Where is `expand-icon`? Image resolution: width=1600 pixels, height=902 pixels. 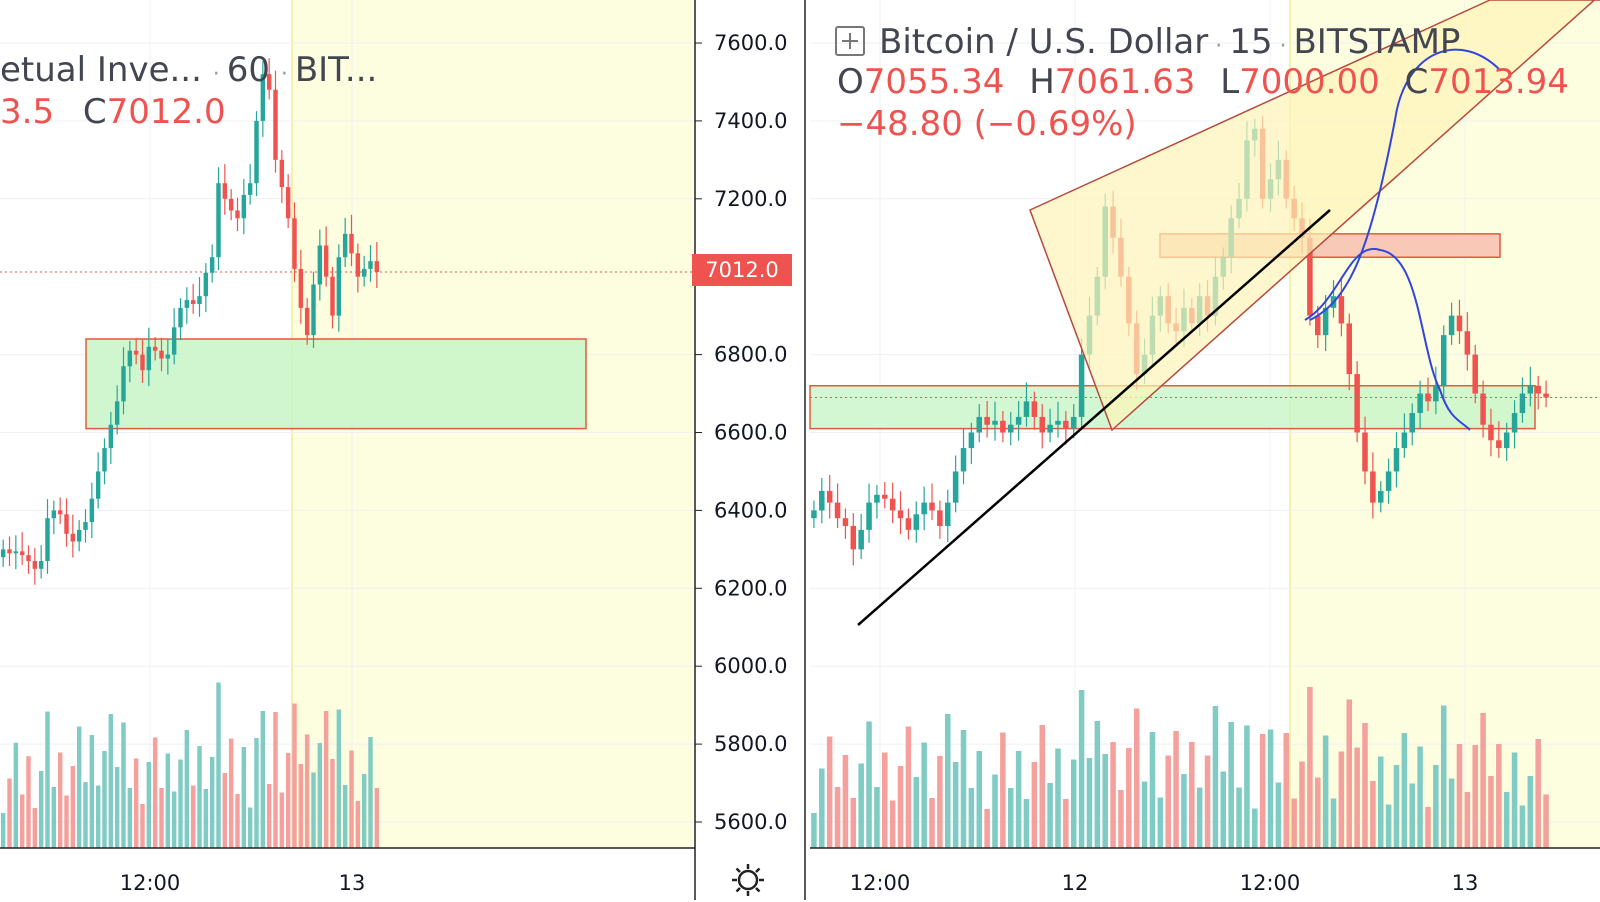
expand-icon is located at coordinates (850, 41).